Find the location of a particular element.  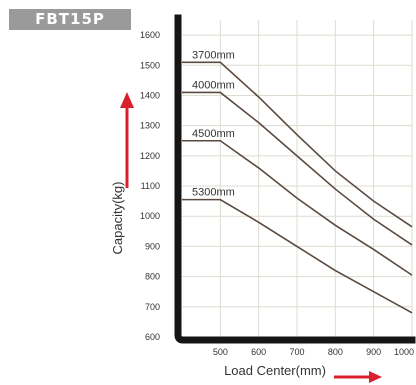

x-tick-label: 900 is located at coordinates (373, 352).